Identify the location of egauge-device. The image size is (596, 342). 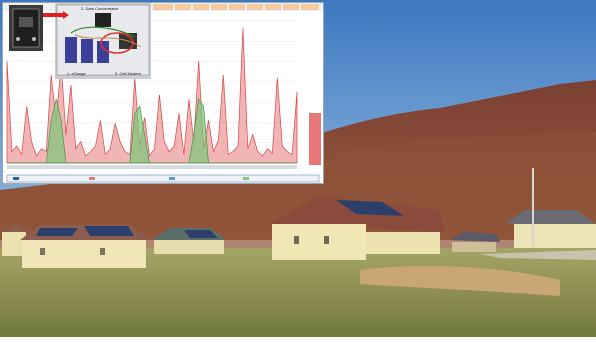
(71, 50).